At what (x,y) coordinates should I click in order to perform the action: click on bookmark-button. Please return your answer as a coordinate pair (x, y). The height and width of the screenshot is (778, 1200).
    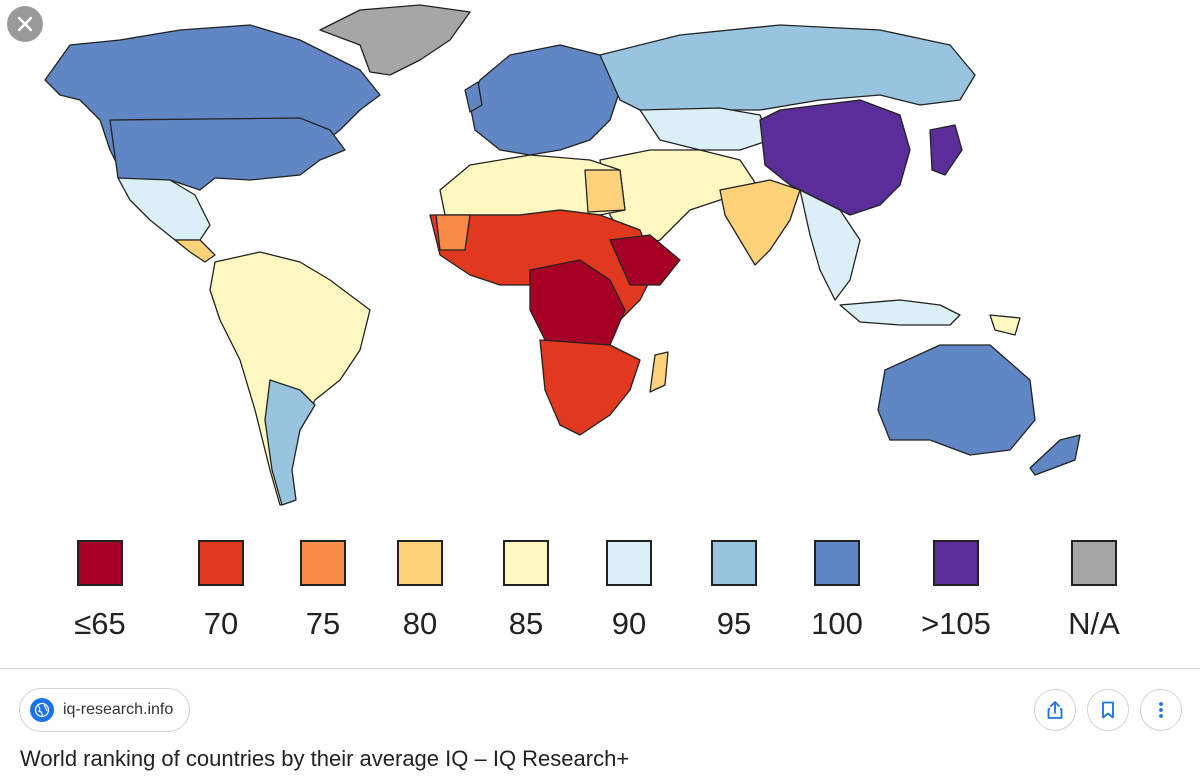
    Looking at the image, I should click on (1108, 710).